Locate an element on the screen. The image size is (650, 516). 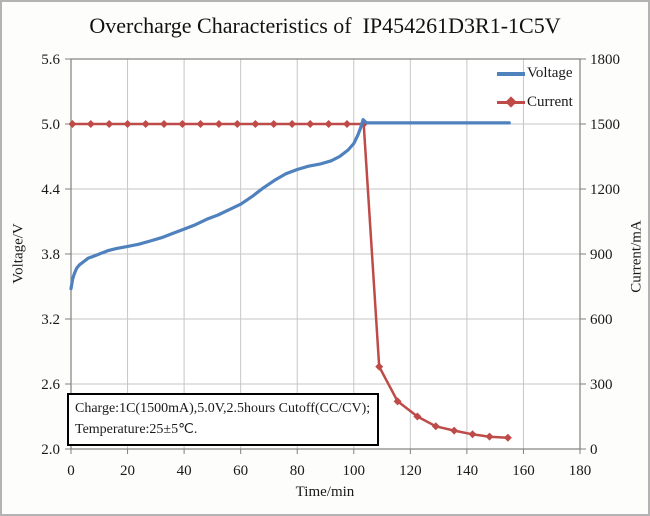
current-line-sample-icon is located at coordinates (511, 102).